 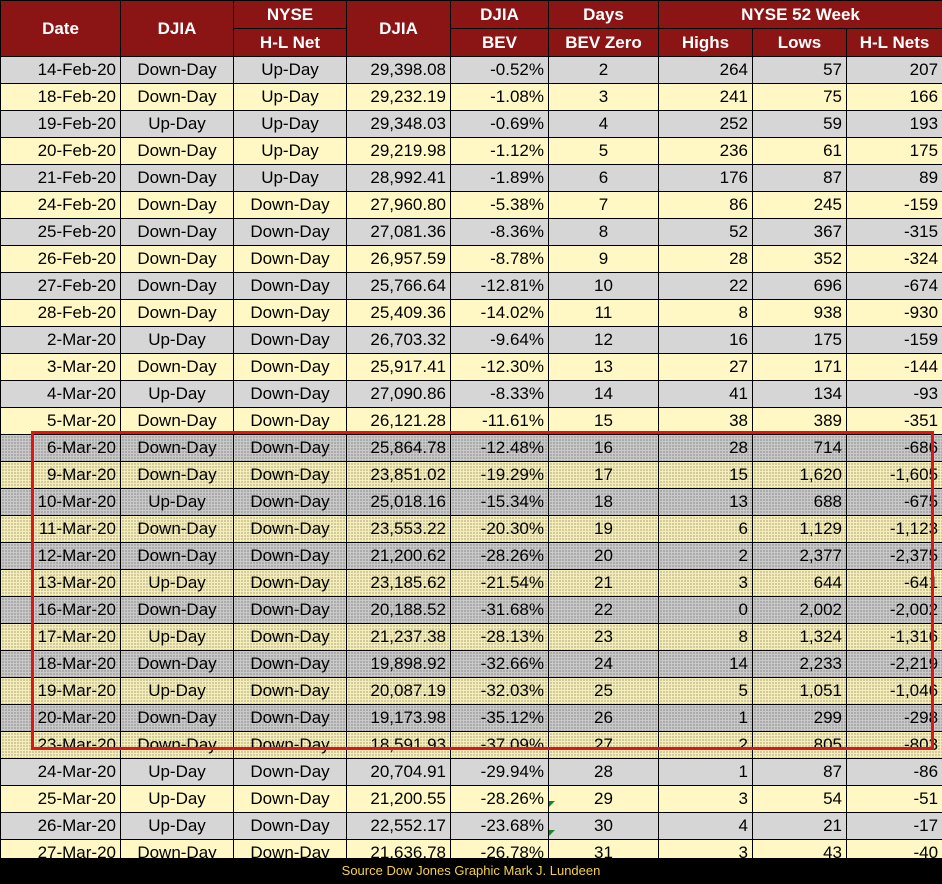 What do you see at coordinates (500, 367) in the screenshot?
I see `djia-bev-cell: -12.30%` at bounding box center [500, 367].